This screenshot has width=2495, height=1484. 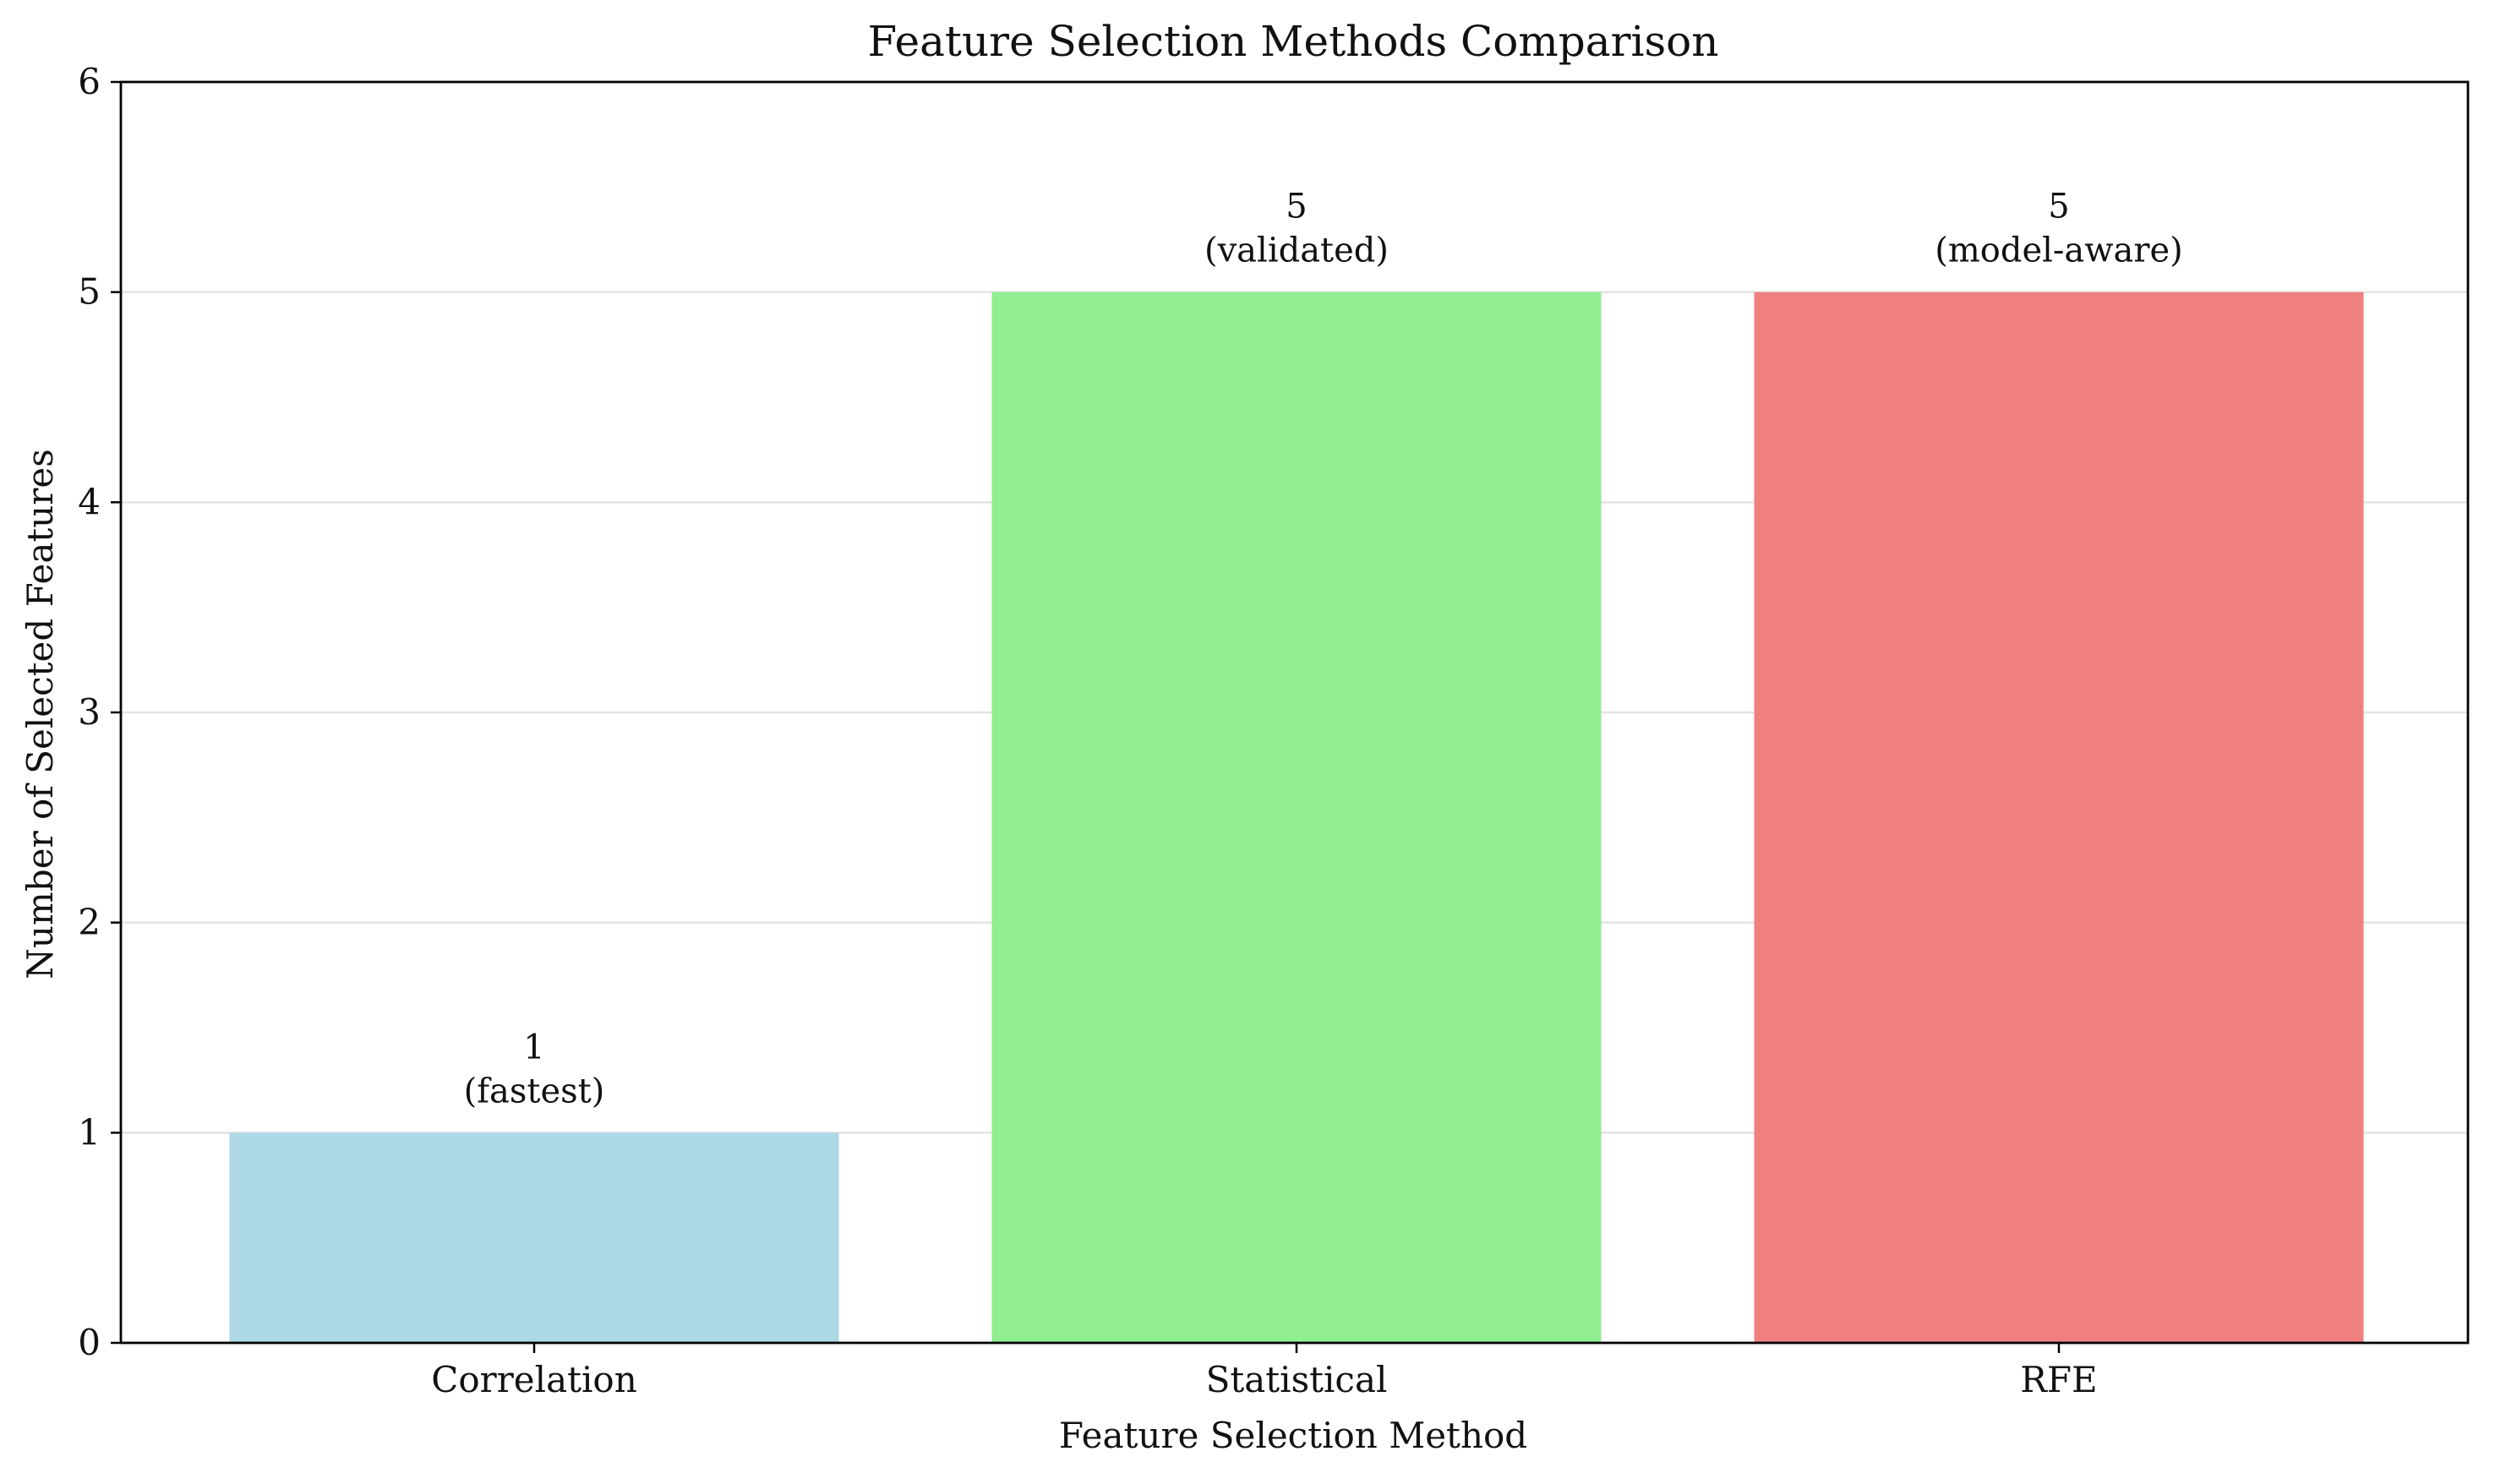 What do you see at coordinates (1293, 42) in the screenshot?
I see `chart-title: Feature Selection Methods Comparison` at bounding box center [1293, 42].